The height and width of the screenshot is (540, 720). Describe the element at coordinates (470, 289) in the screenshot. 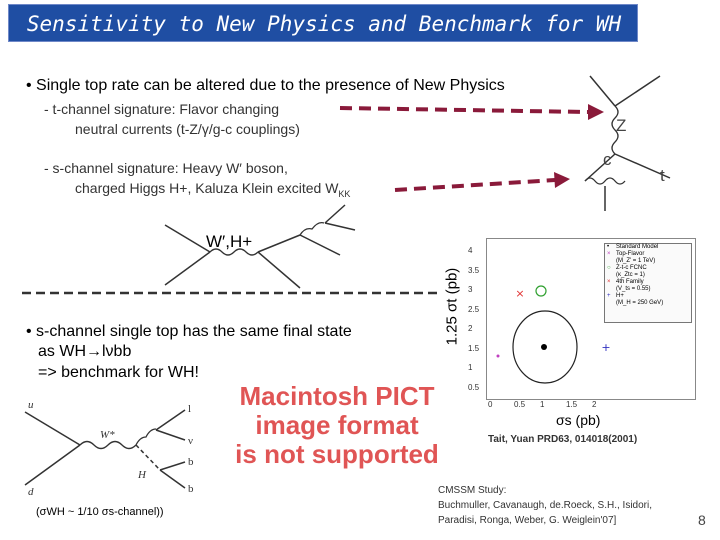

I see `y-tick-label: 3` at that location.